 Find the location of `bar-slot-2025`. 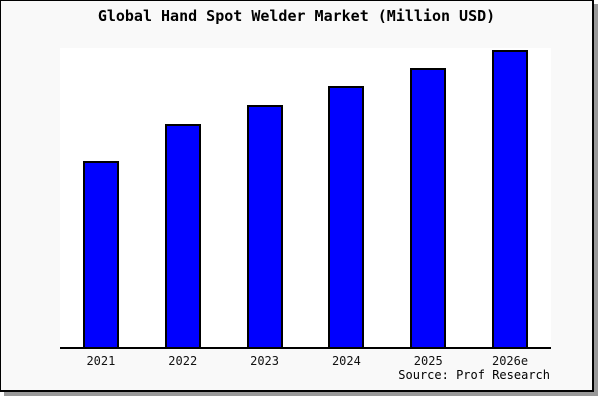

bar-slot-2025 is located at coordinates (428, 197).